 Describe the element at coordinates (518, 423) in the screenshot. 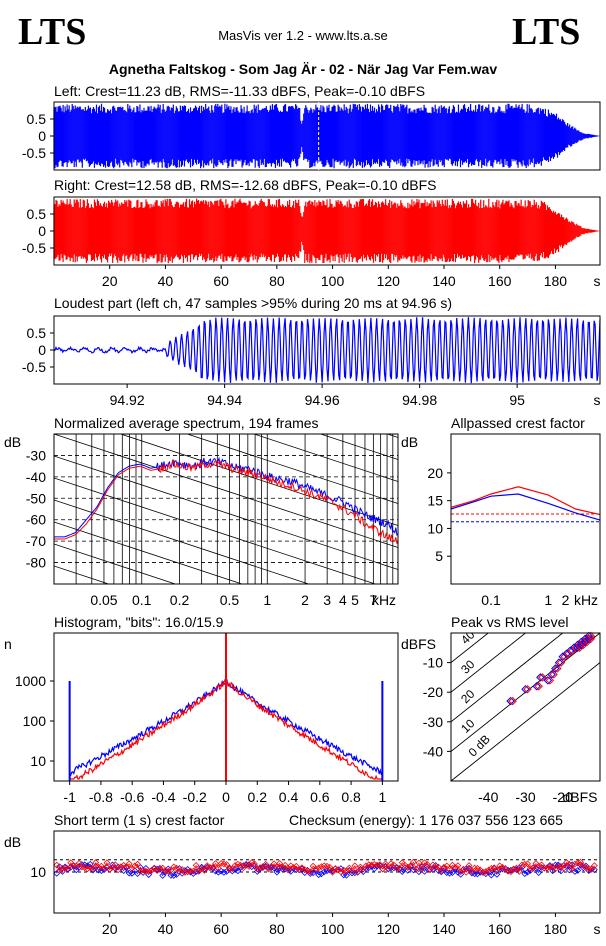

I see `allpassed-title: Allpassed crest factor` at that location.